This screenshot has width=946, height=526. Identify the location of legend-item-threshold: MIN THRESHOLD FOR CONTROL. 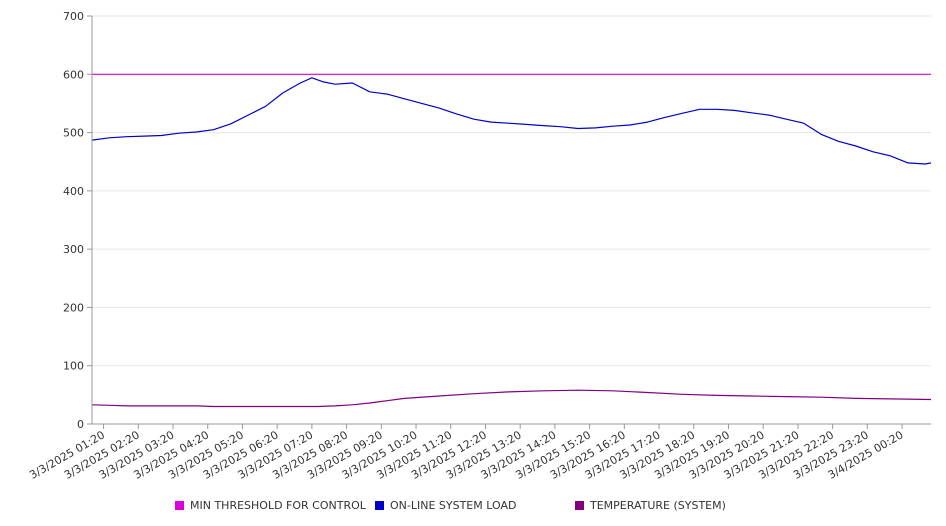
(270, 505).